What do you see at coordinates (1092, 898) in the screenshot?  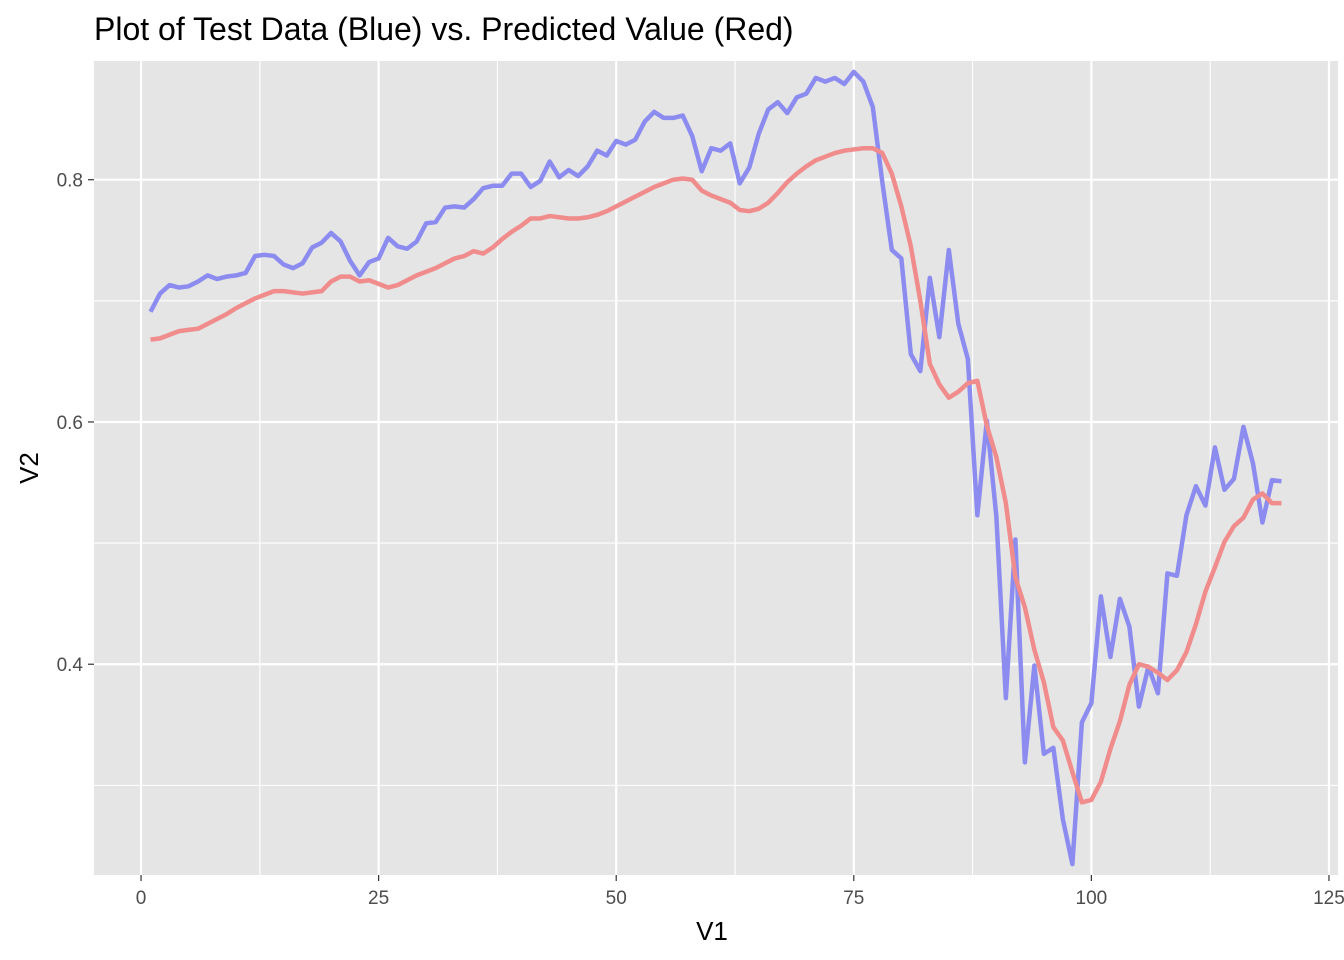 I see `x-tick-label: 100` at bounding box center [1092, 898].